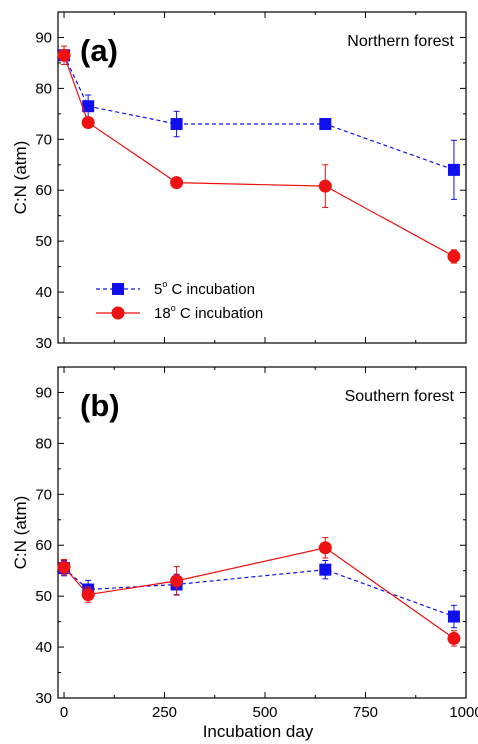  What do you see at coordinates (463, 712) in the screenshot?
I see `x-tick-label: 1000` at bounding box center [463, 712].